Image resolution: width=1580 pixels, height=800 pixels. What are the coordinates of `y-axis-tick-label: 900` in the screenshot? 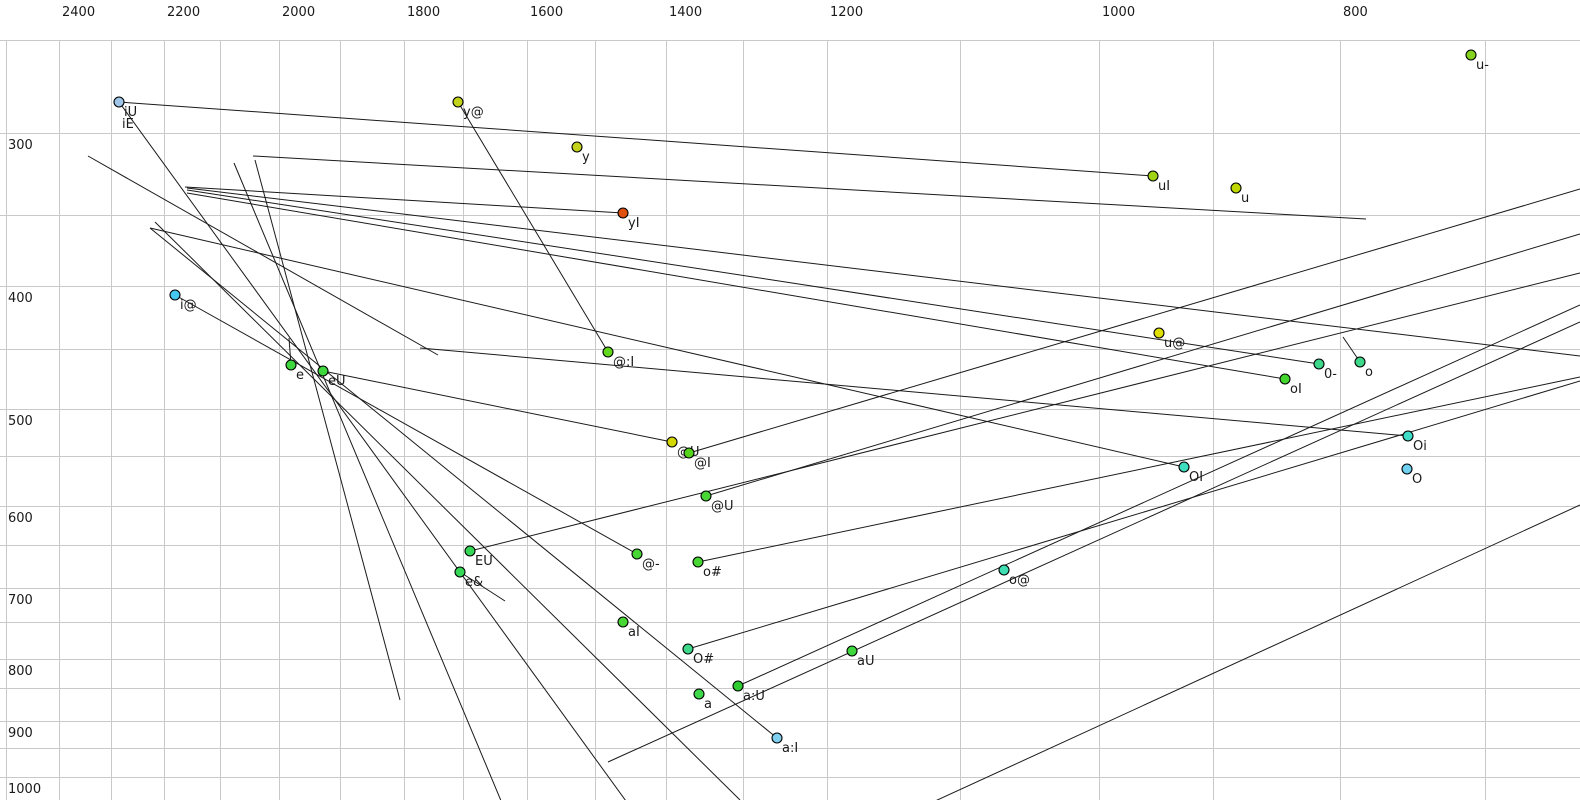 It's located at (20, 733).